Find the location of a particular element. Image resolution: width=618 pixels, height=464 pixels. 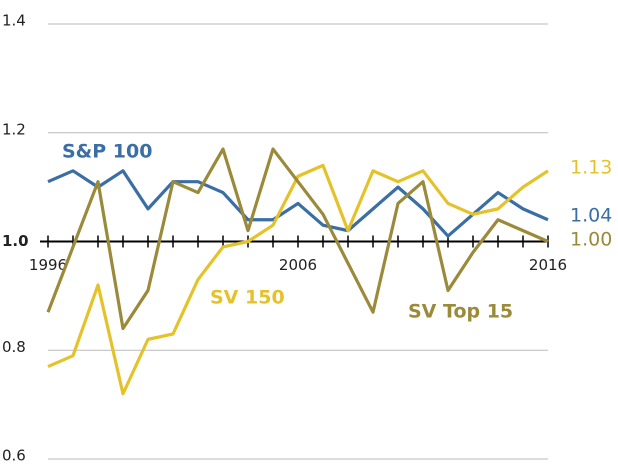

end-label: 1.13 is located at coordinates (591, 168).